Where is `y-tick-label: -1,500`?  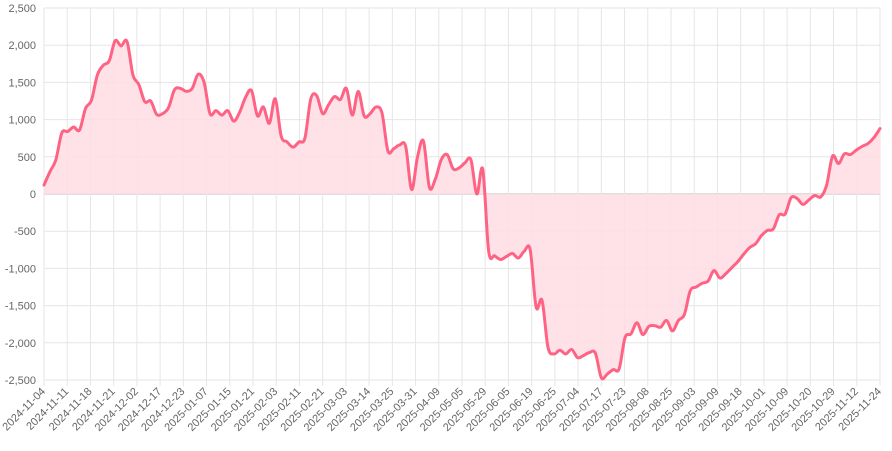
y-tick-label: -1,500 is located at coordinates (20, 307).